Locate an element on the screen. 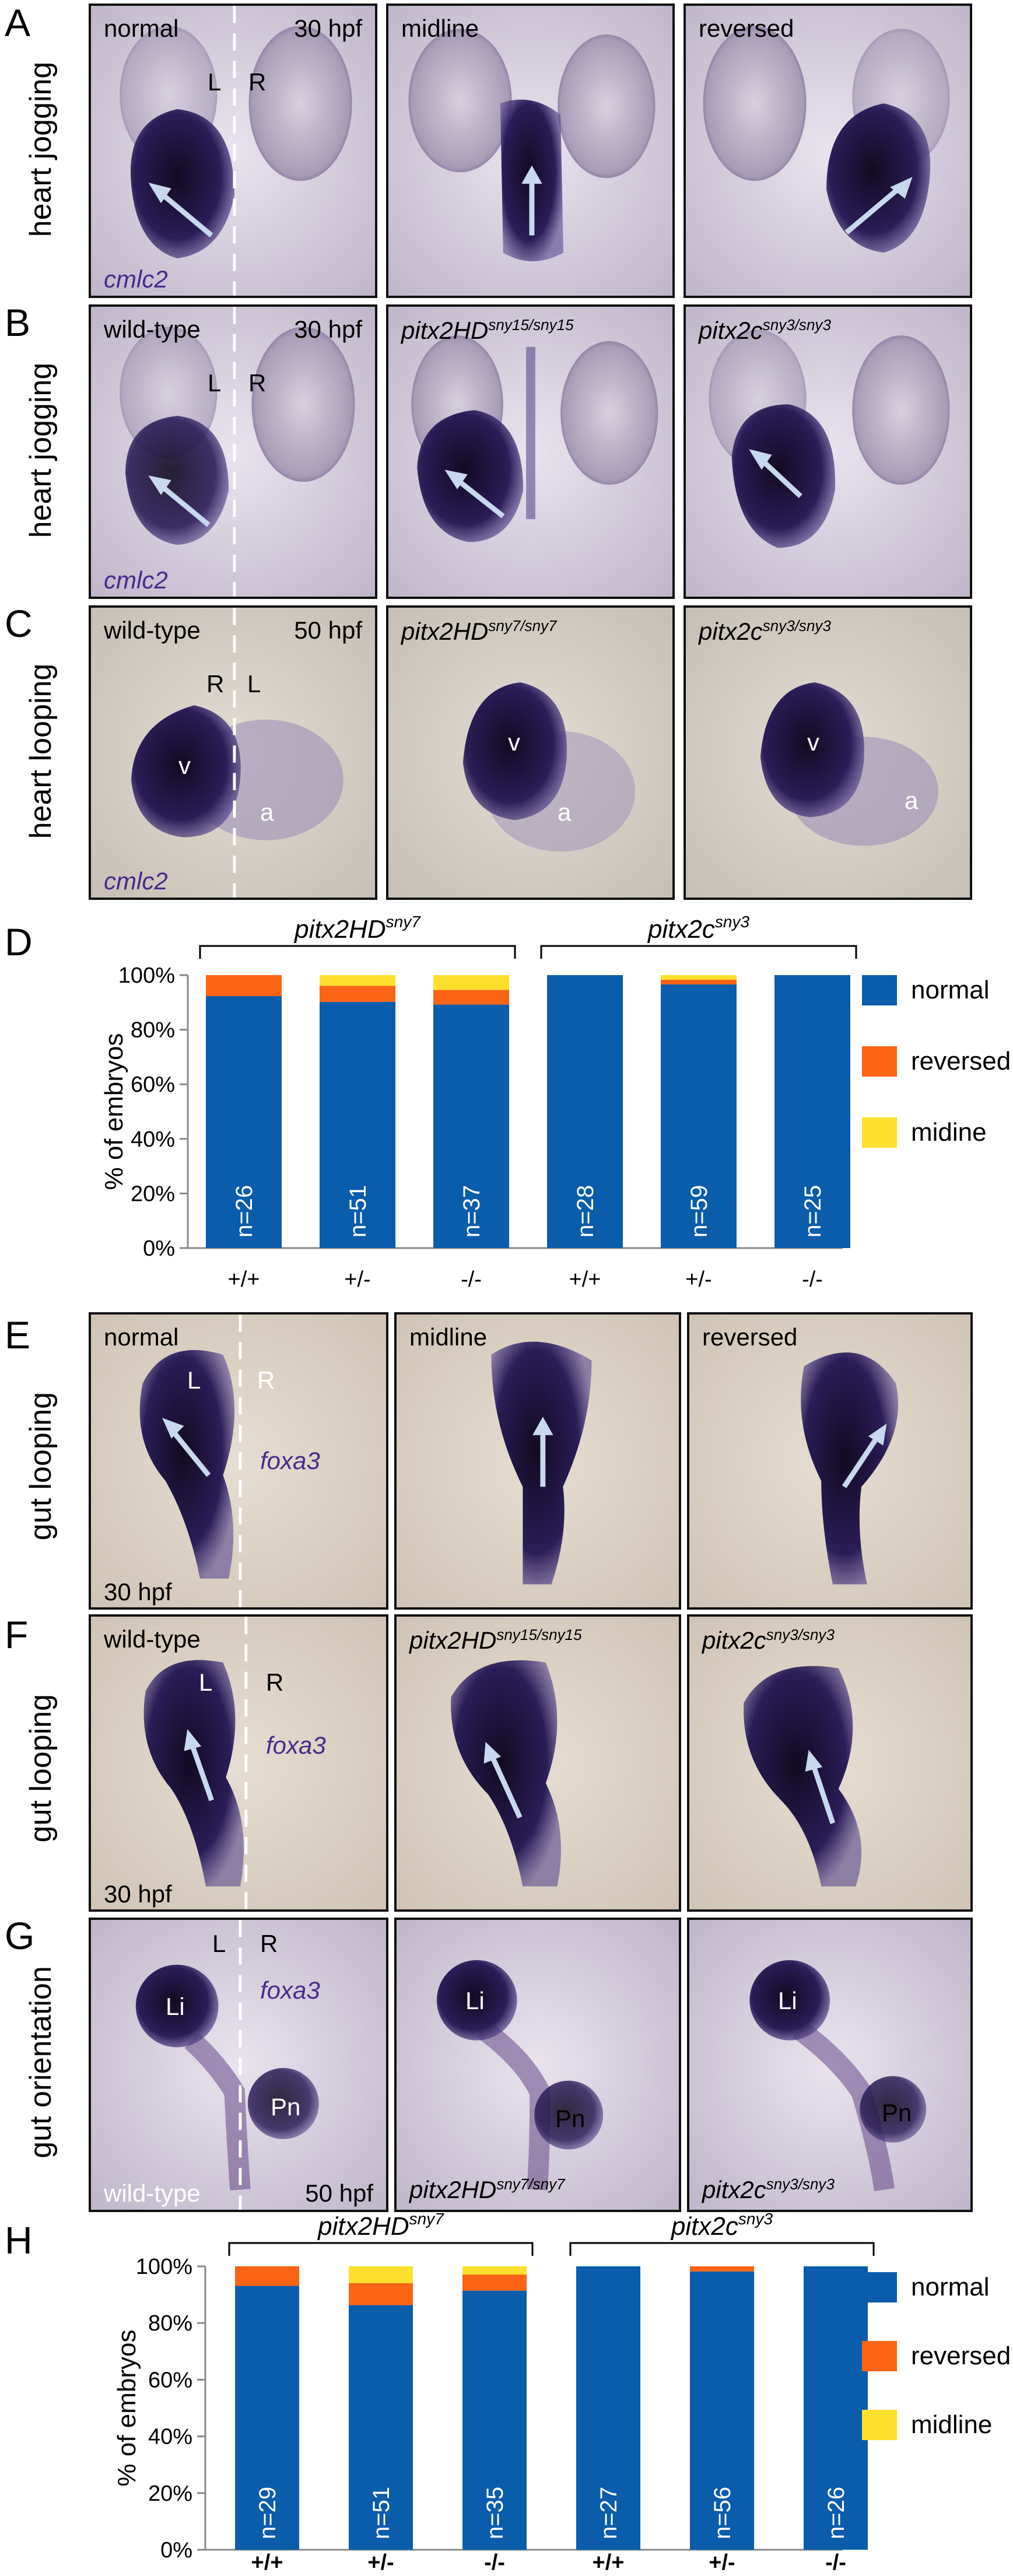 This screenshot has width=1013, height=2576. panel-letter-b: B is located at coordinates (18, 322).